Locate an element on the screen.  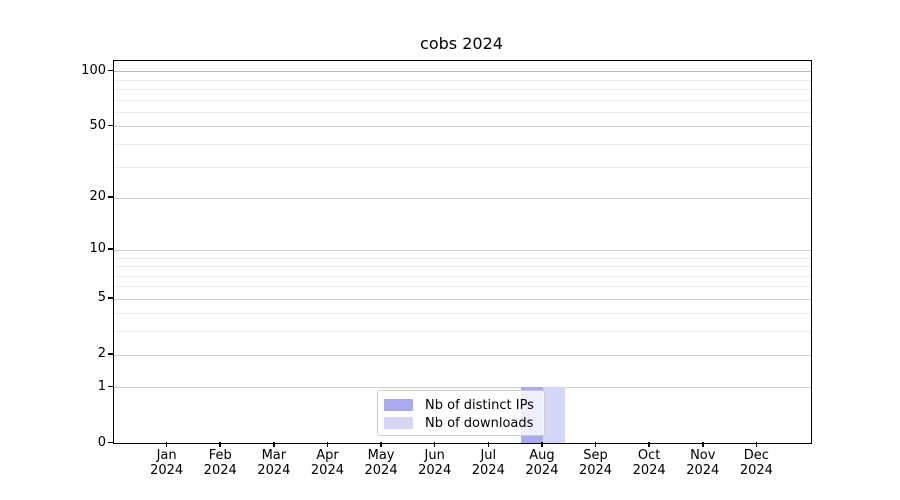
bar-nb-of-downloads-Aug is located at coordinates (553, 415).